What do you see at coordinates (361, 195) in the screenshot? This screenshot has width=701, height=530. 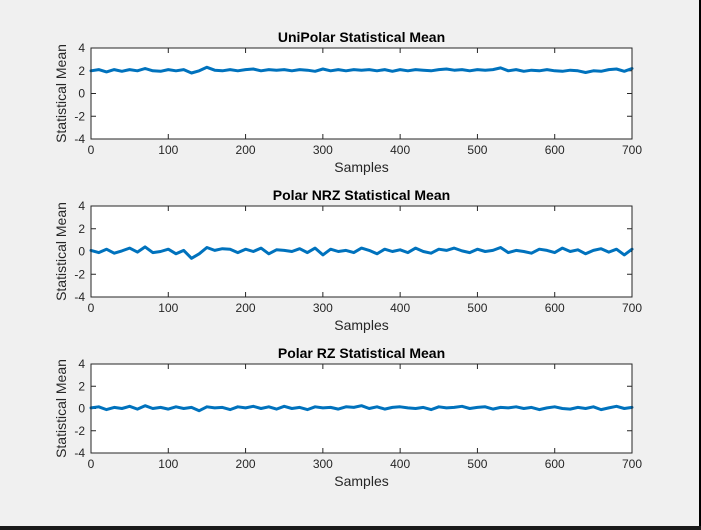 I see `chart-title: Polar NRZ Statistical Mean` at bounding box center [361, 195].